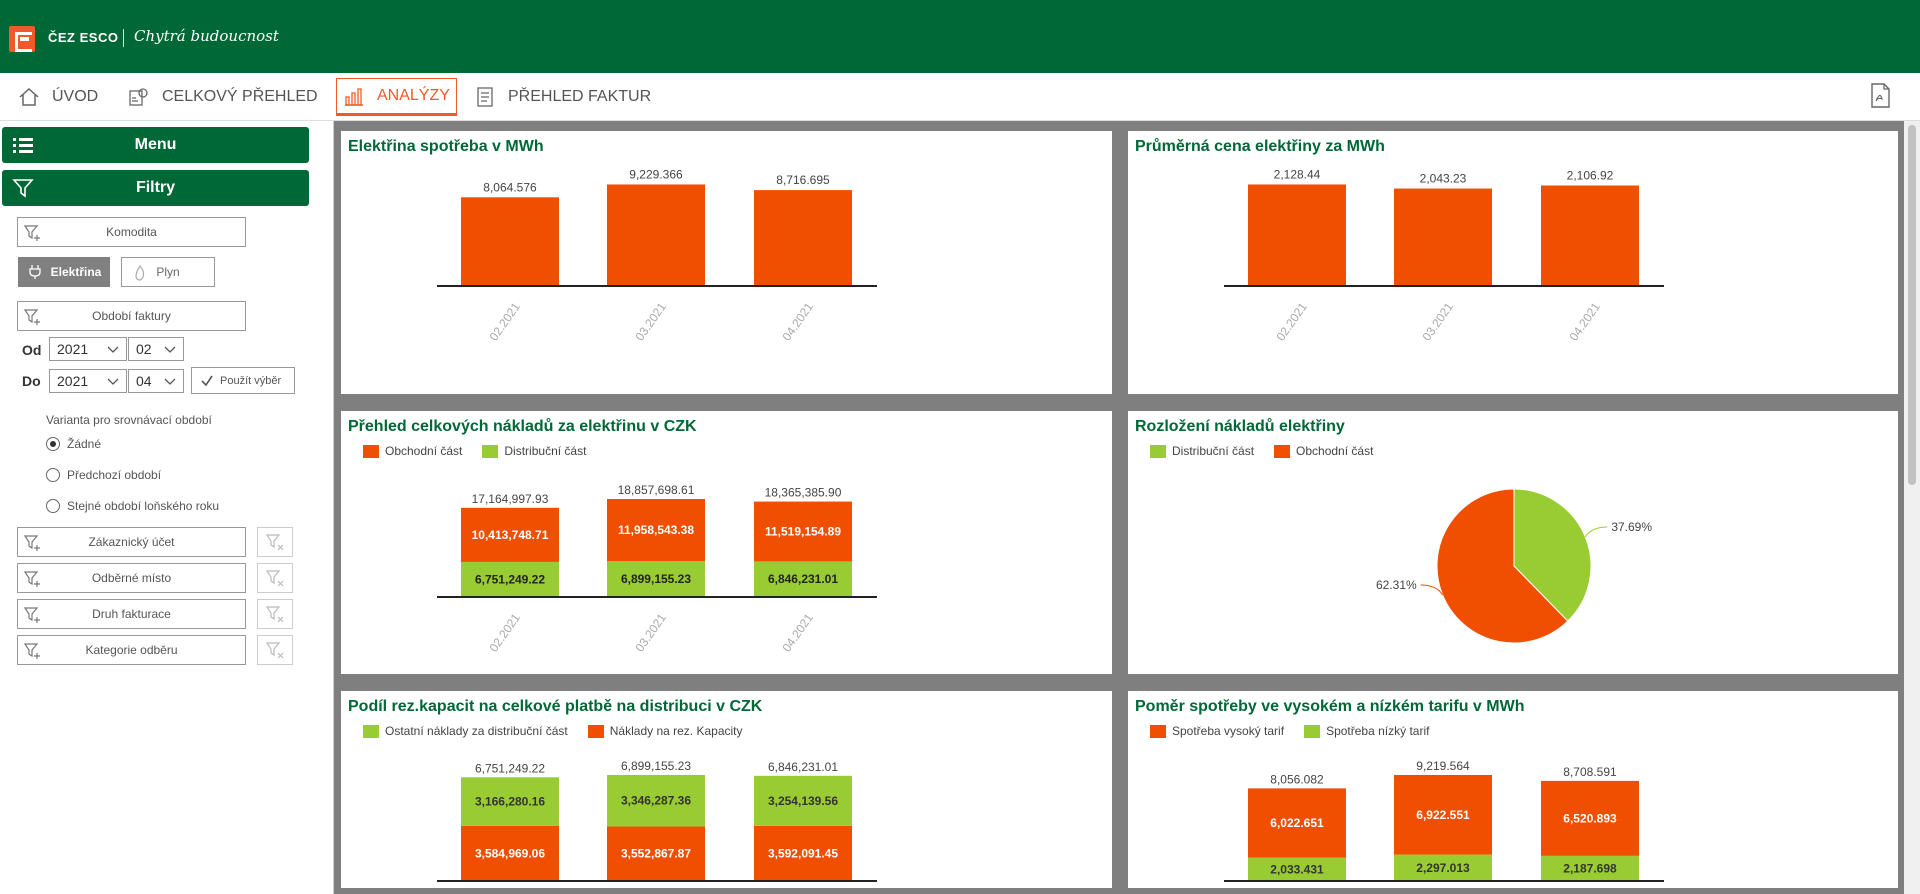 This screenshot has height=894, width=1920. I want to click on filter-icon, so click(23, 188).